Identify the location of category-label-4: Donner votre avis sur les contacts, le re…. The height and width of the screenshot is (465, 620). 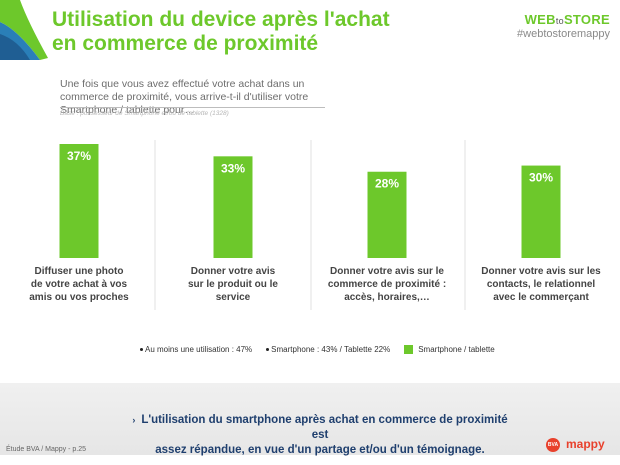
(541, 284).